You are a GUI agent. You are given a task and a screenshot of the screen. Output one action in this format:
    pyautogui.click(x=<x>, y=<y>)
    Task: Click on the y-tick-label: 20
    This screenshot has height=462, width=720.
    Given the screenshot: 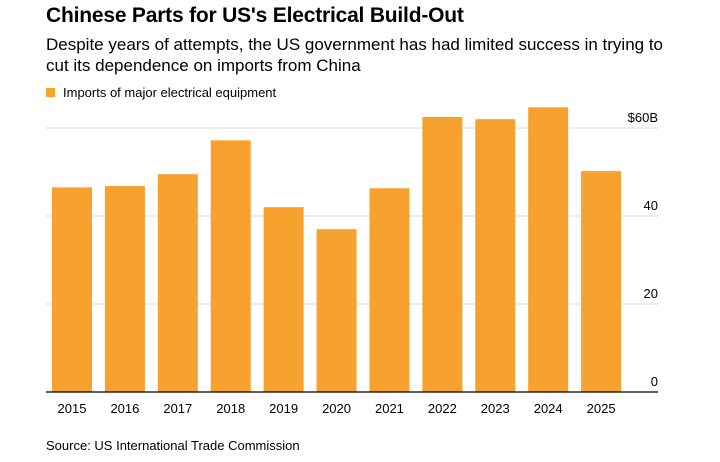 What is the action you would take?
    pyautogui.click(x=651, y=293)
    